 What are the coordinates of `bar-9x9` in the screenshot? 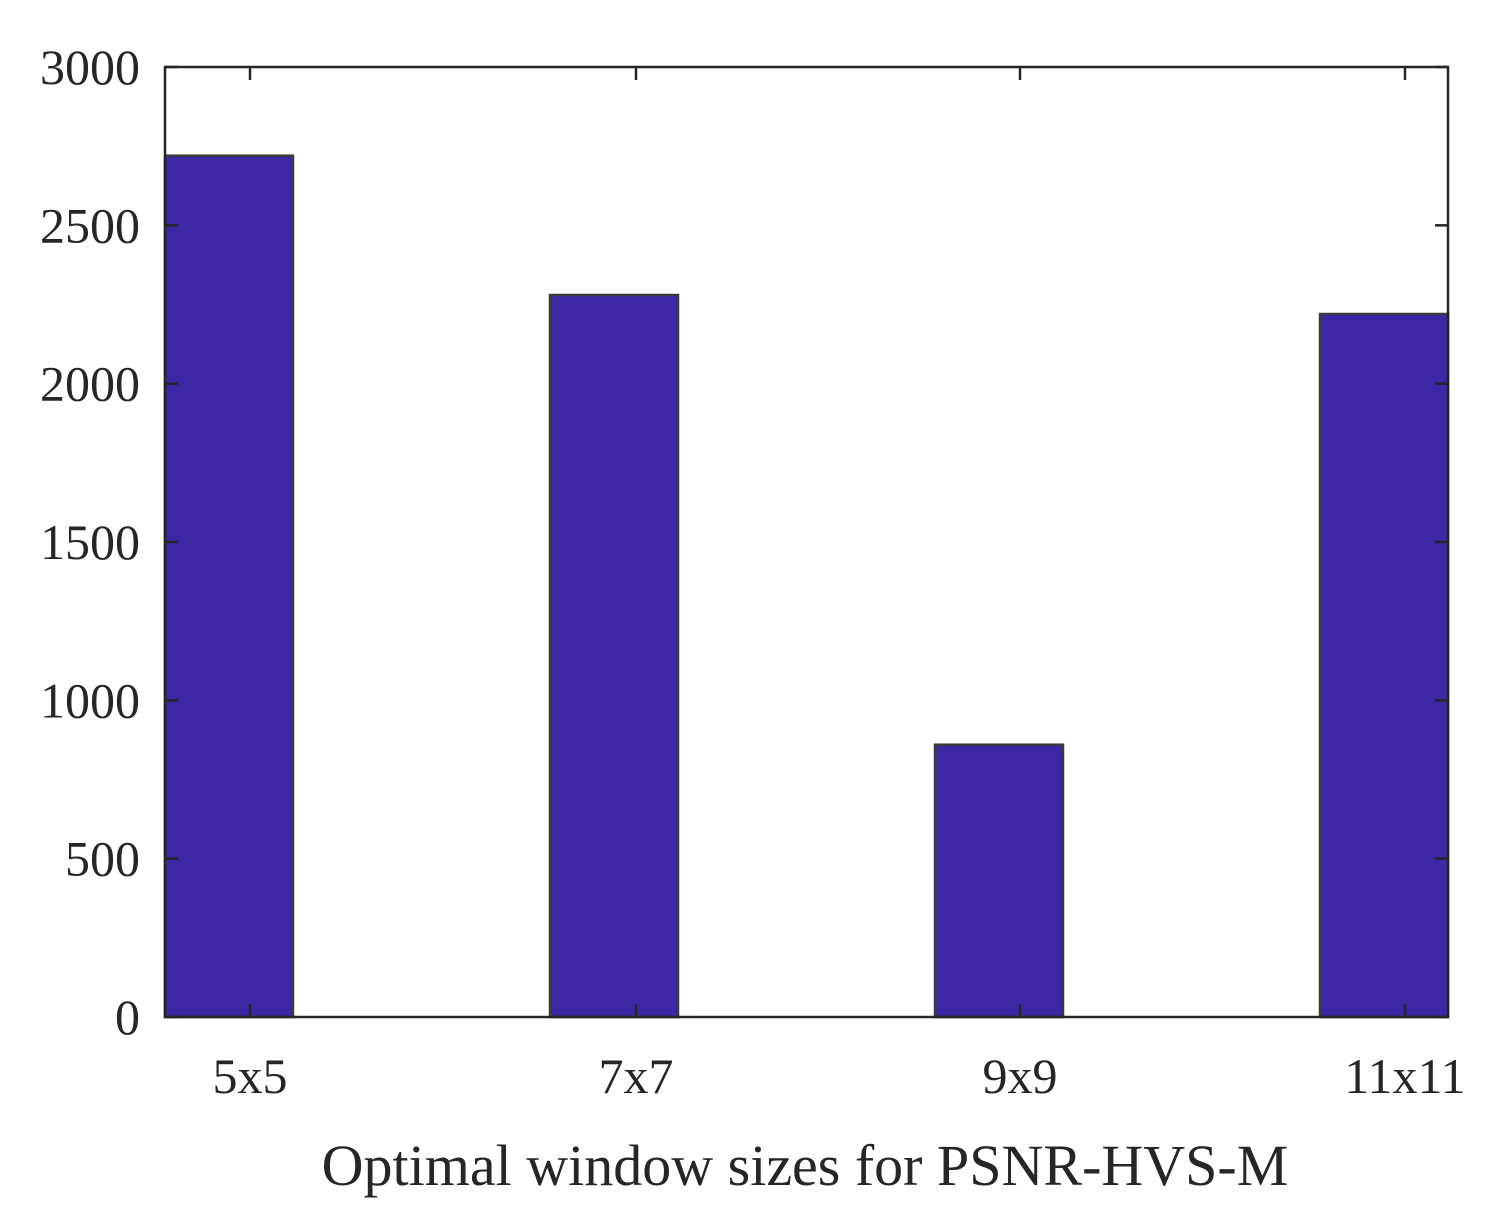 It's located at (999, 881).